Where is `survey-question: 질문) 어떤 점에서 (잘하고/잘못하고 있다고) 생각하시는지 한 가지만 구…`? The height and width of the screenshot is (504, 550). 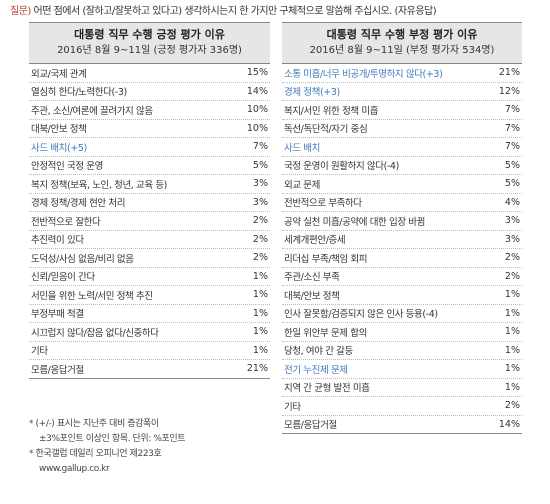 survey-question: 질문) 어떤 점에서 (잘하고/잘못하고 있다고) 생각하시는지 한 가지만 구… is located at coordinates (278, 12).